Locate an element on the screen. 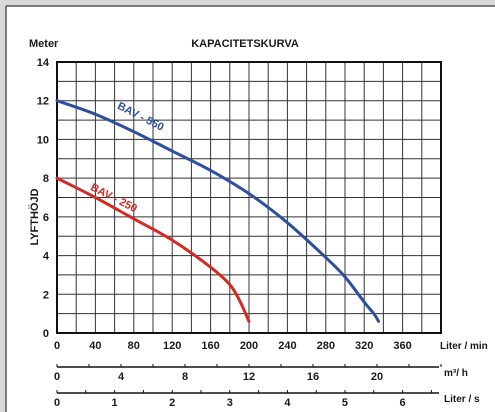  y-tick-label: 6 is located at coordinates (46, 218).